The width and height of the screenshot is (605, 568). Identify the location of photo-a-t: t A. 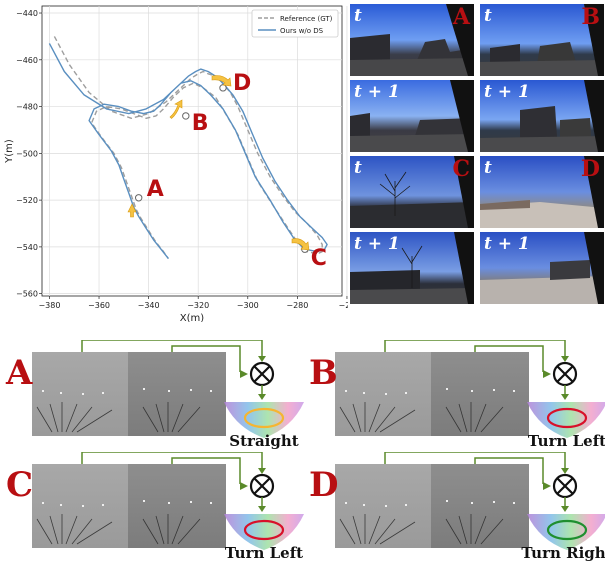
(412, 40).